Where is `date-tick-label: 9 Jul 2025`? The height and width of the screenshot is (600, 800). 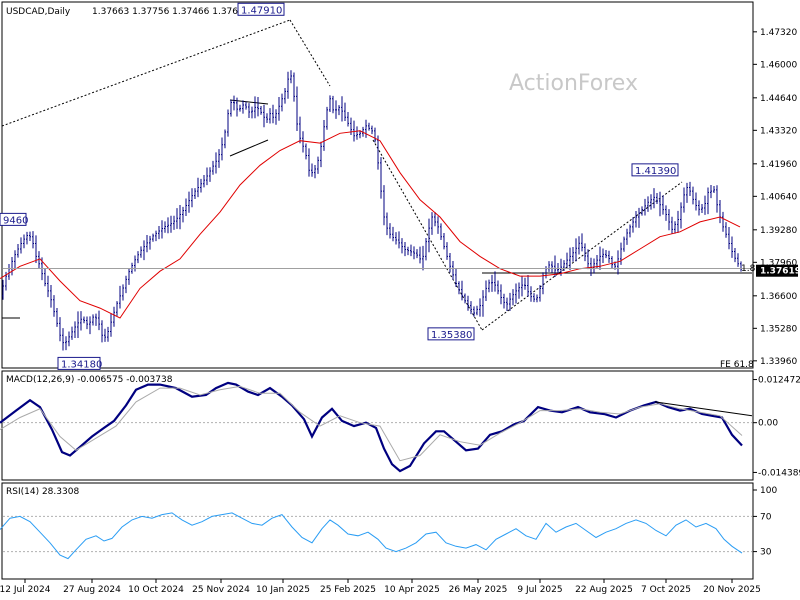 date-tick-label: 9 Jul 2025 is located at coordinates (539, 590).